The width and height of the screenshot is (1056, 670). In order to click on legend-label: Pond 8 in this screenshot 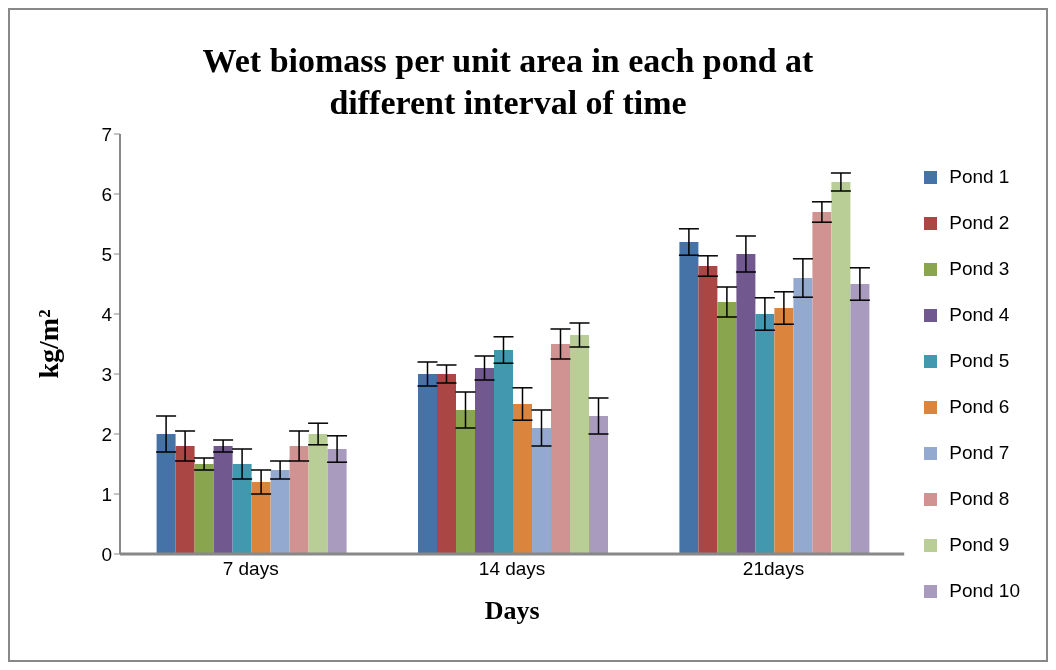, I will do `click(979, 499)`.